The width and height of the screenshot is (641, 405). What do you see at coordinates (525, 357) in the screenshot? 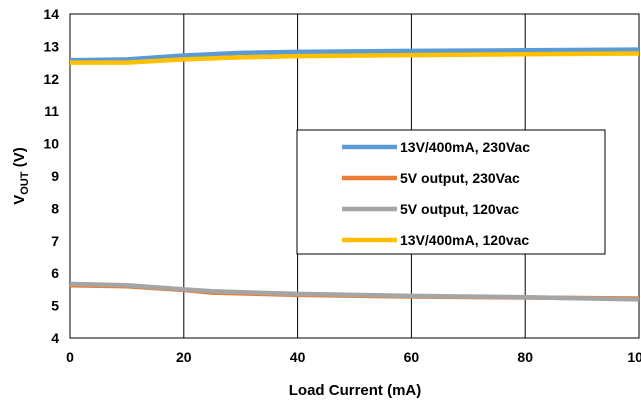
I see `x-tick-label-80: 80` at bounding box center [525, 357].